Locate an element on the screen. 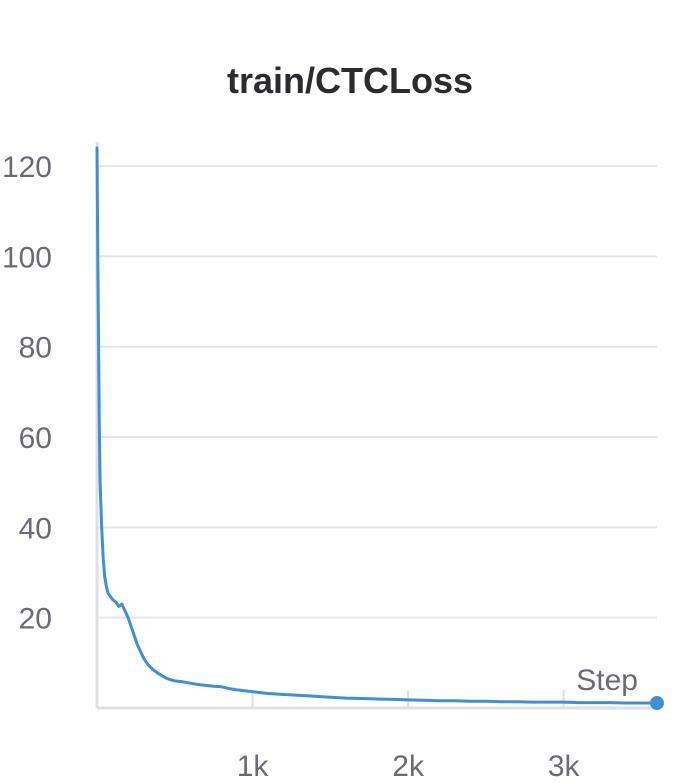 The height and width of the screenshot is (784, 700). y-tick-label: 120 is located at coordinates (27, 167).